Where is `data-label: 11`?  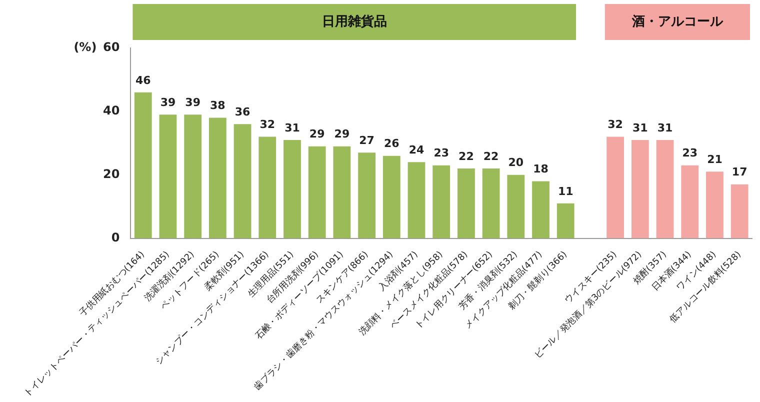 data-label: 11 is located at coordinates (566, 191).